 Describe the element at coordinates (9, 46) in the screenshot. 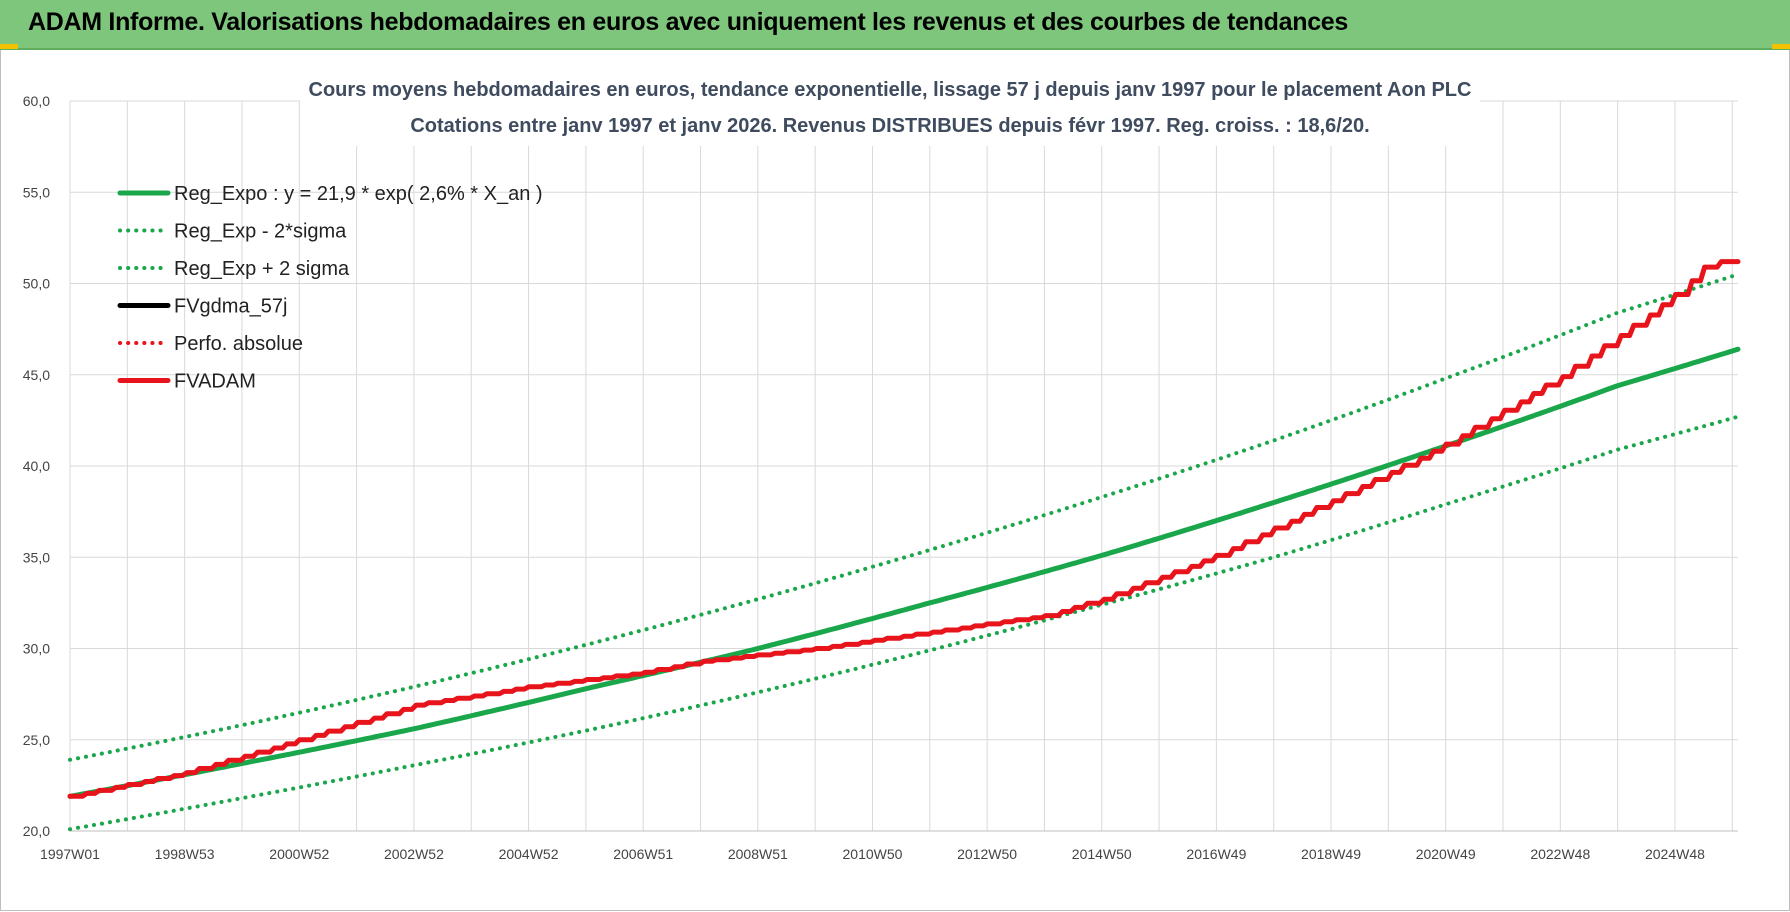

I see `corner-marker-top-left` at that location.